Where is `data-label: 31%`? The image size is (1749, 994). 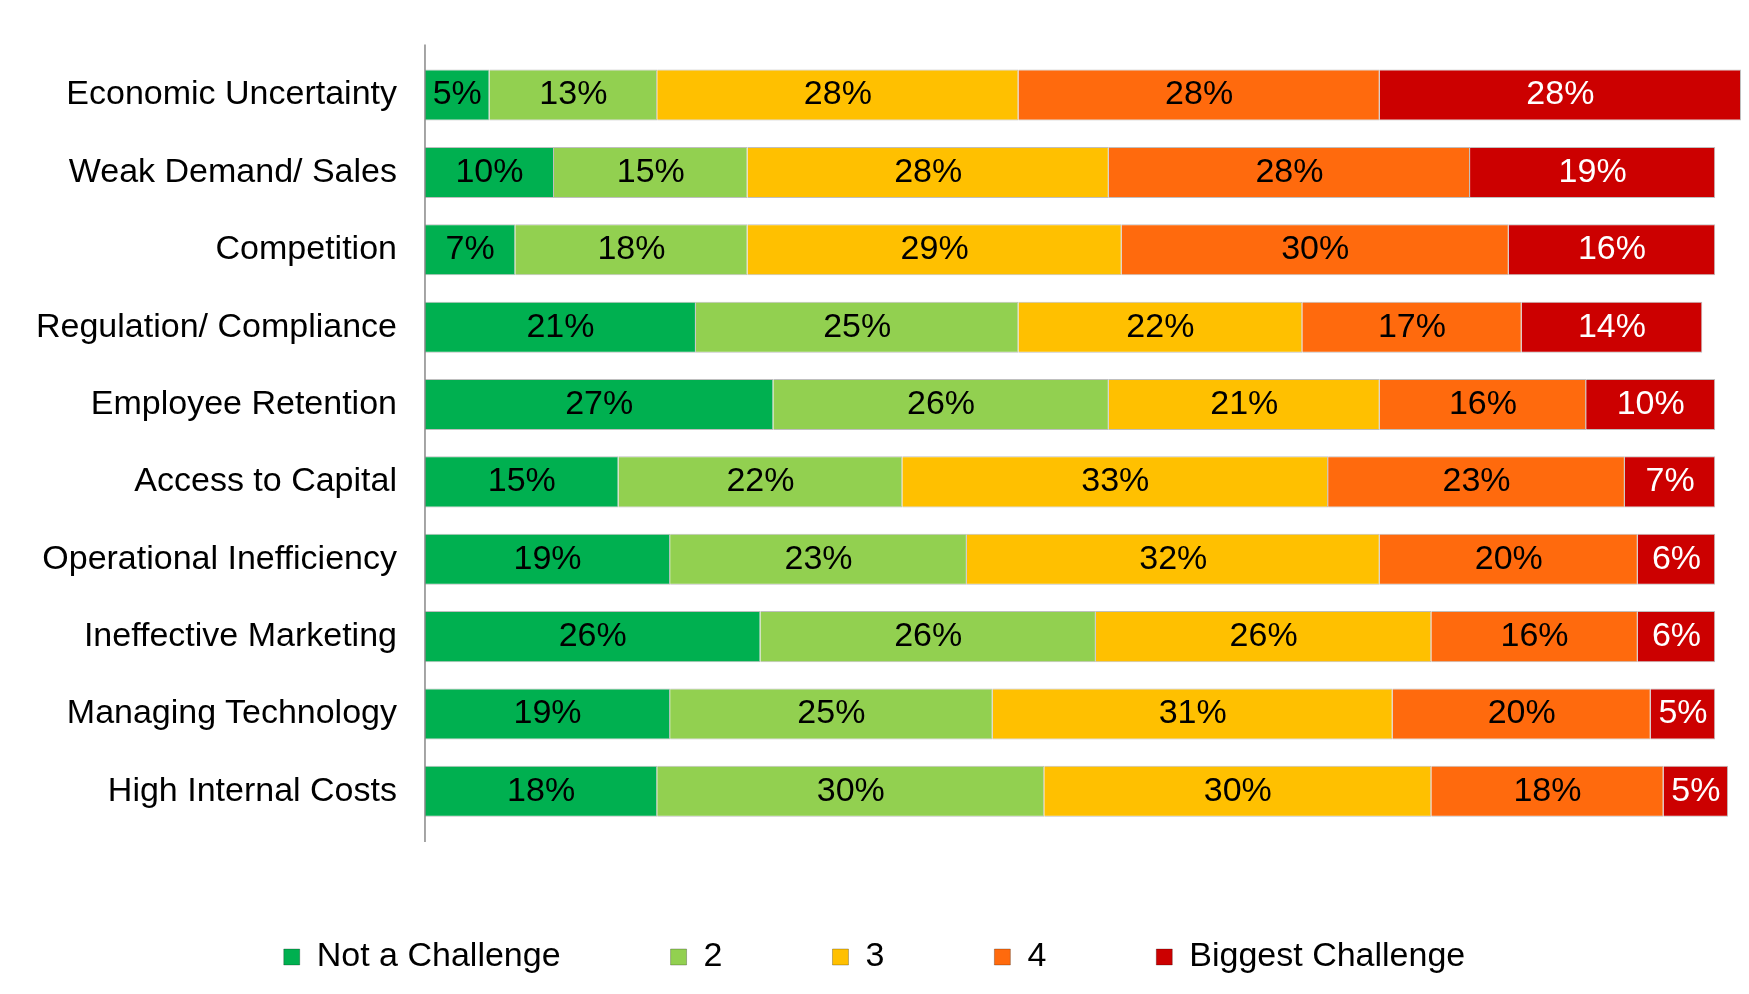
data-label: 31% is located at coordinates (1192, 711).